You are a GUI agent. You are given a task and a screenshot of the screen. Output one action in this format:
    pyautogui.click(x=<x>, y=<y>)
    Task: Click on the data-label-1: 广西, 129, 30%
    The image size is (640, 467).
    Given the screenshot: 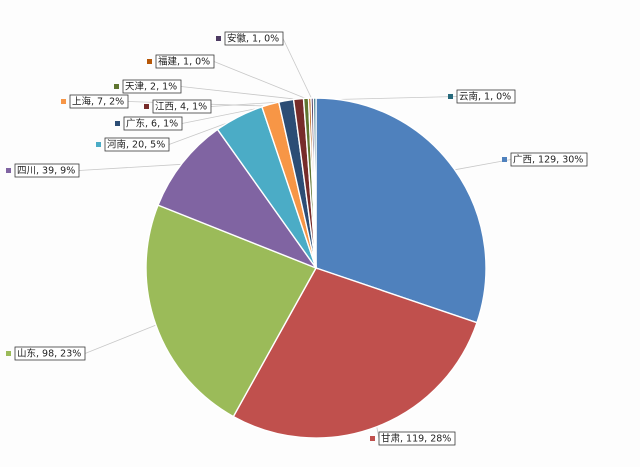 What is the action you would take?
    pyautogui.click(x=545, y=159)
    